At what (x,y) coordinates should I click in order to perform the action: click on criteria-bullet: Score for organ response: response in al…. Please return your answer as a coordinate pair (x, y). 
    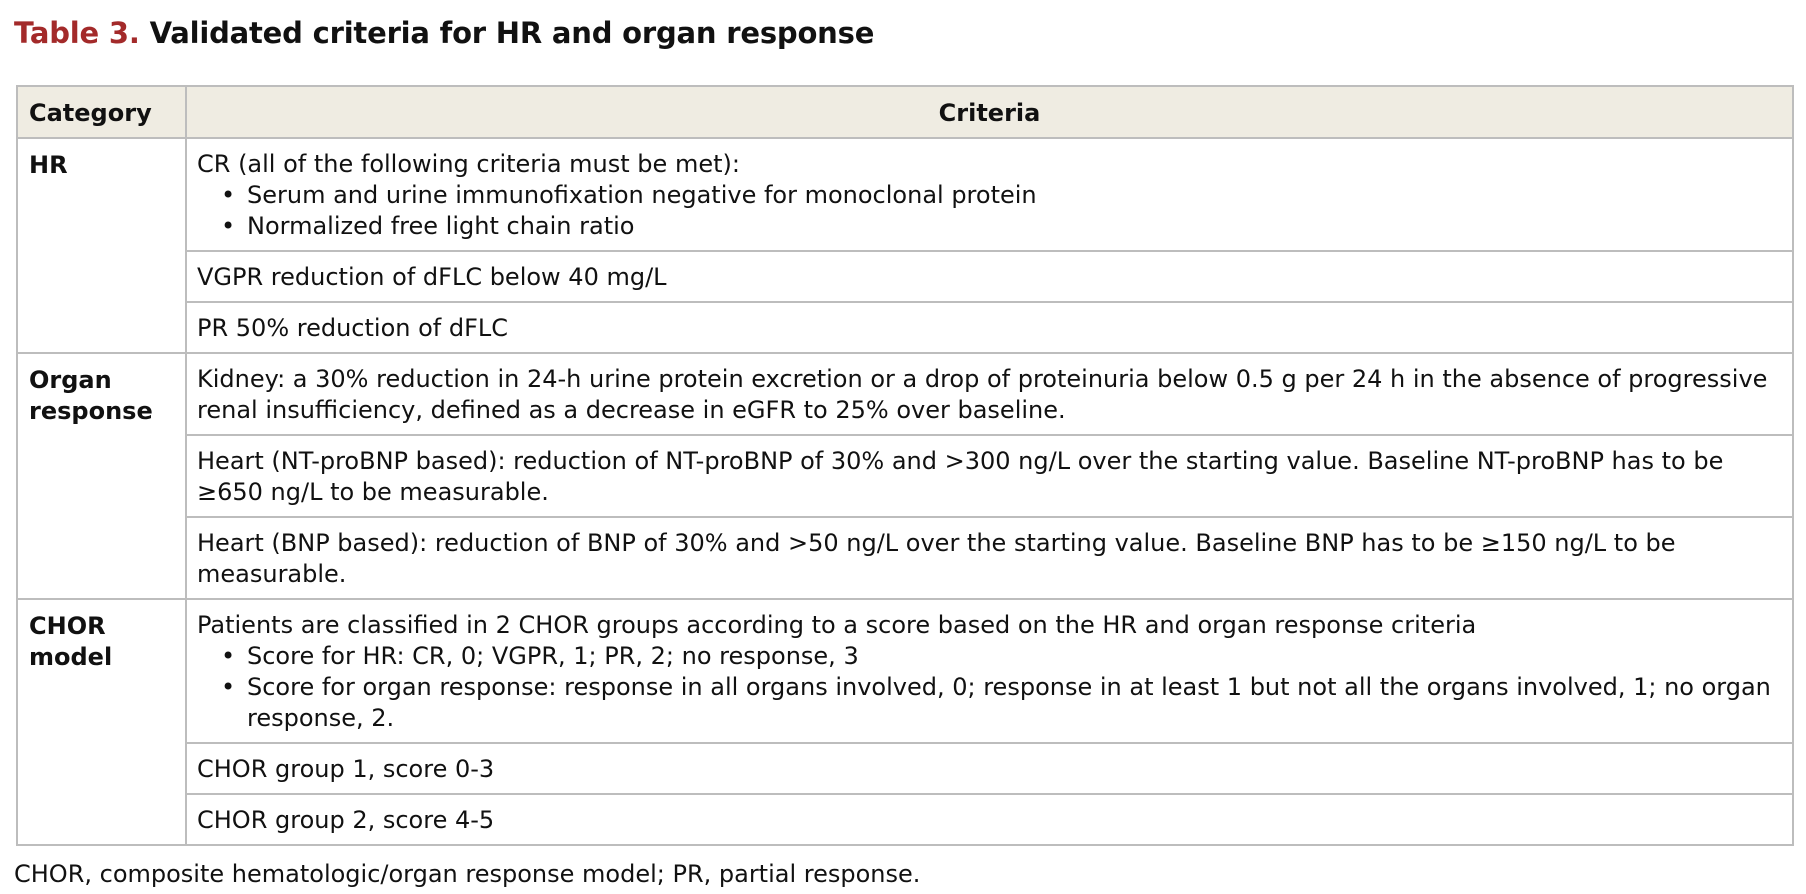
    Looking at the image, I should click on (1000, 703).